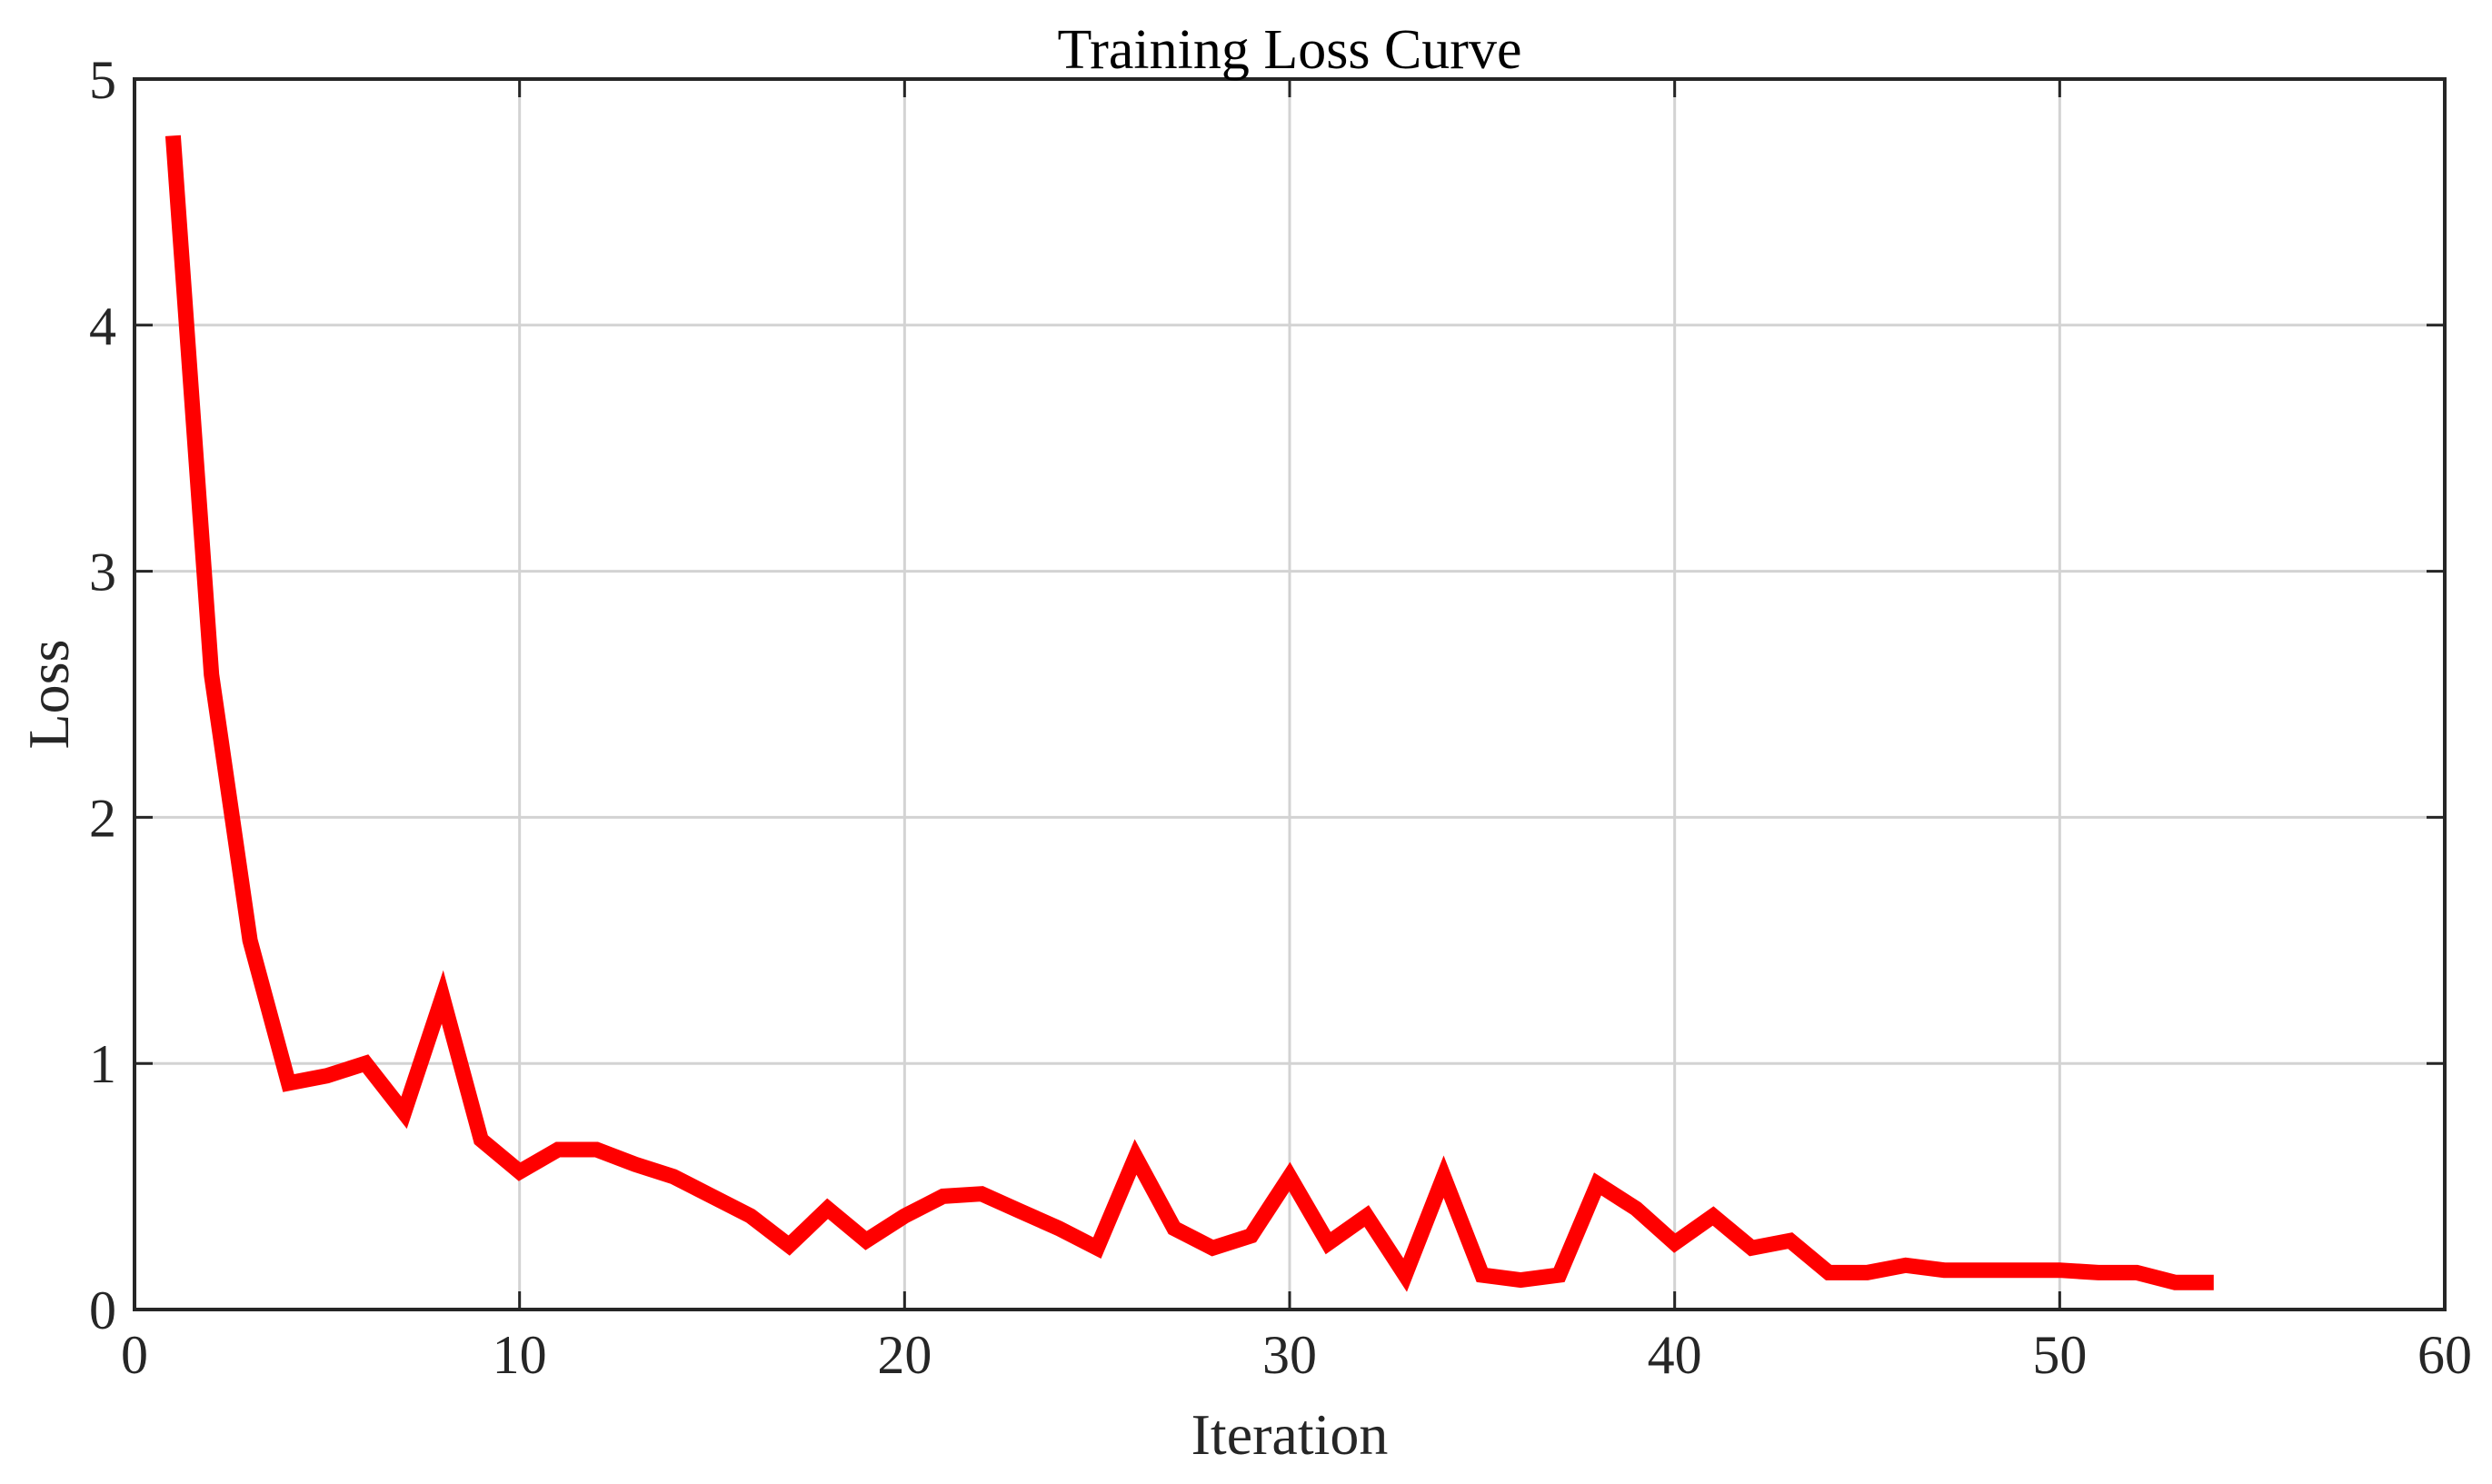  I want to click on y-tick-label: 0, so click(102, 1310).